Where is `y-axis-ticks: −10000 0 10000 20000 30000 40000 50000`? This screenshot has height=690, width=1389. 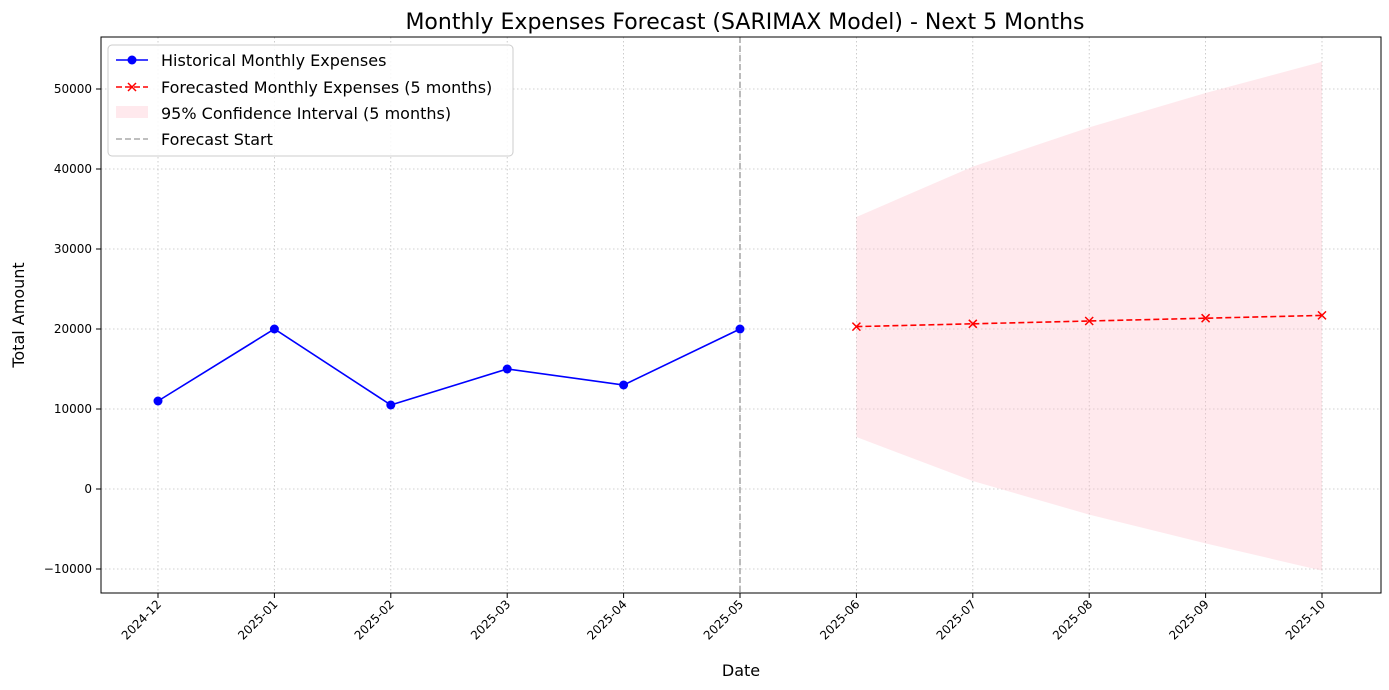
y-axis-ticks: −10000 0 10000 20000 30000 40000 50000 is located at coordinates (72, 329).